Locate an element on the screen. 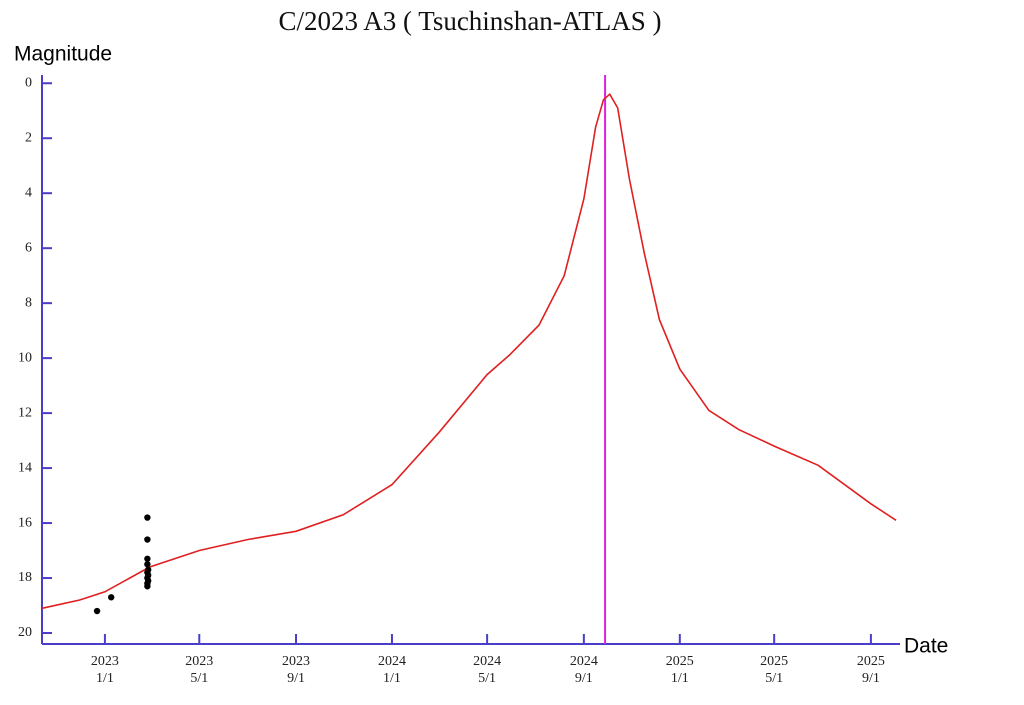 Image resolution: width=1024 pixels, height=705 pixels. y-tick-label: 12 is located at coordinates (25, 412).